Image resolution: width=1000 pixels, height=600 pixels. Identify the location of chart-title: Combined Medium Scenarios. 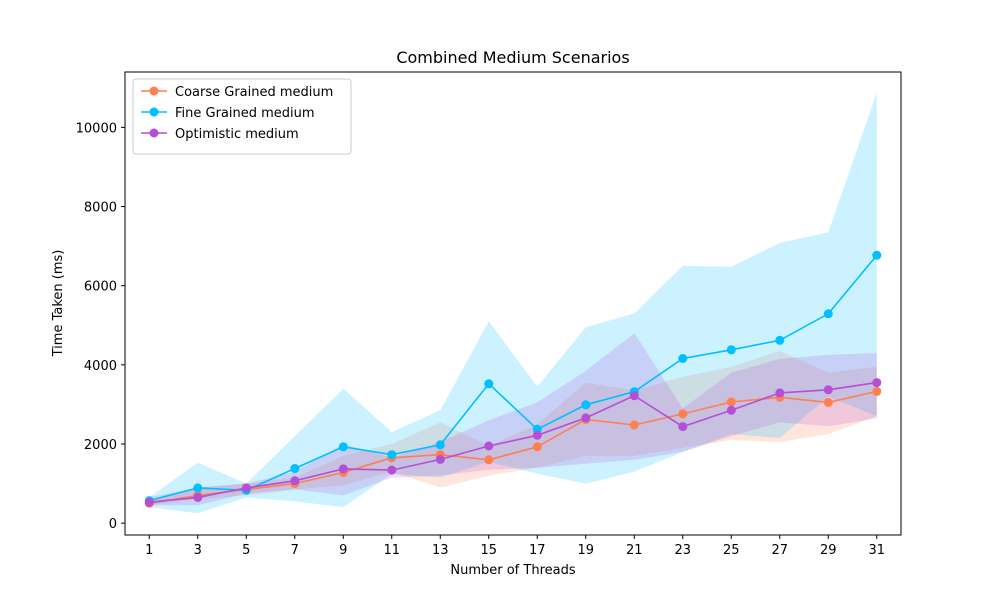
(512, 57).